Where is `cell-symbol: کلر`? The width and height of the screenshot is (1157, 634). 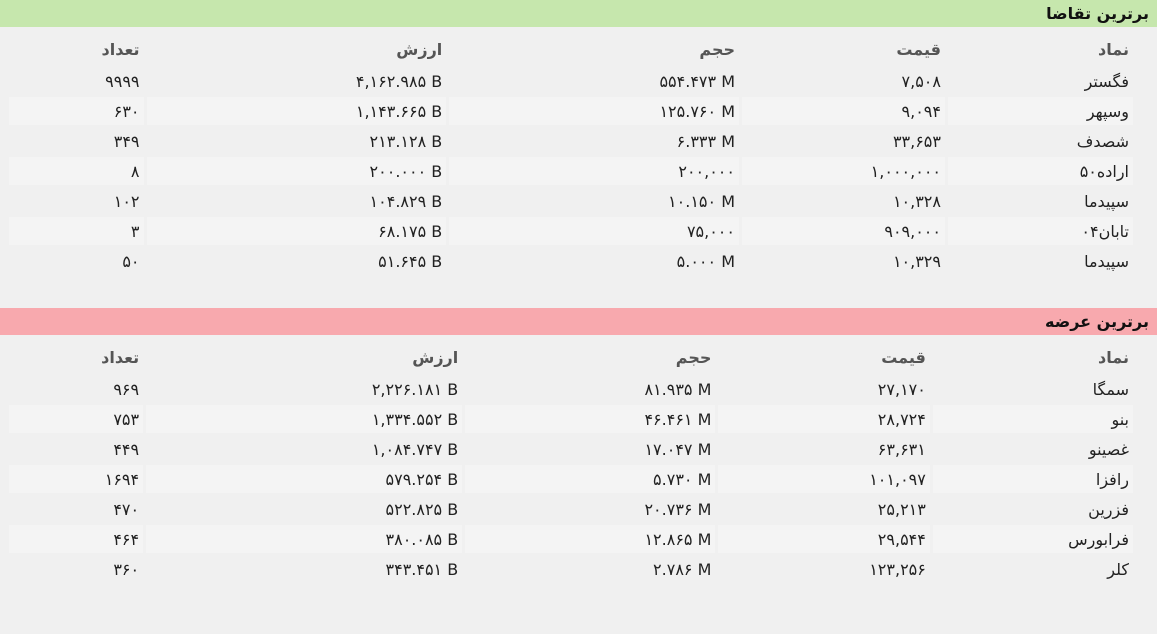 cell-symbol: کلر is located at coordinates (1118, 569).